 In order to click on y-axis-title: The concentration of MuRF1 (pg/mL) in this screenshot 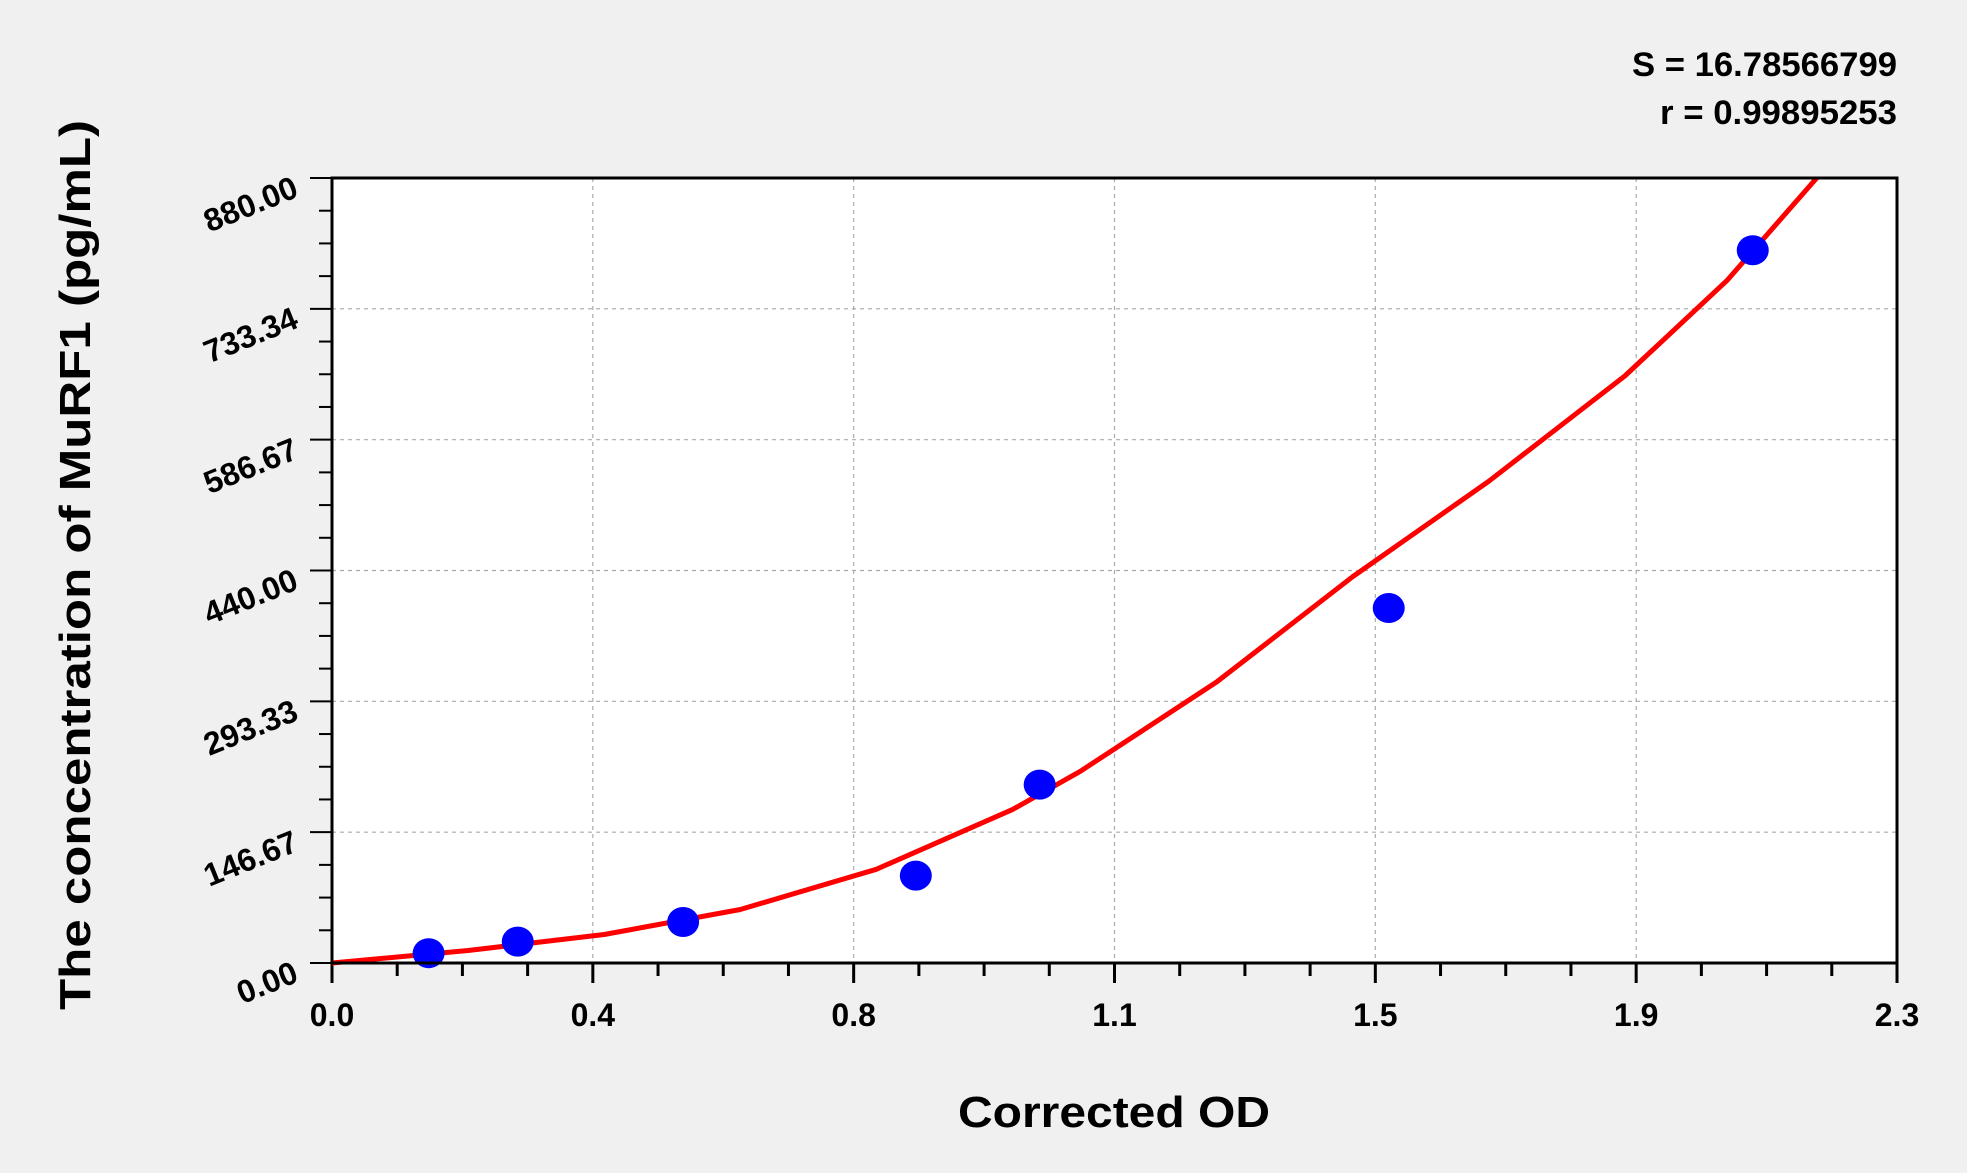, I will do `click(75, 565)`.